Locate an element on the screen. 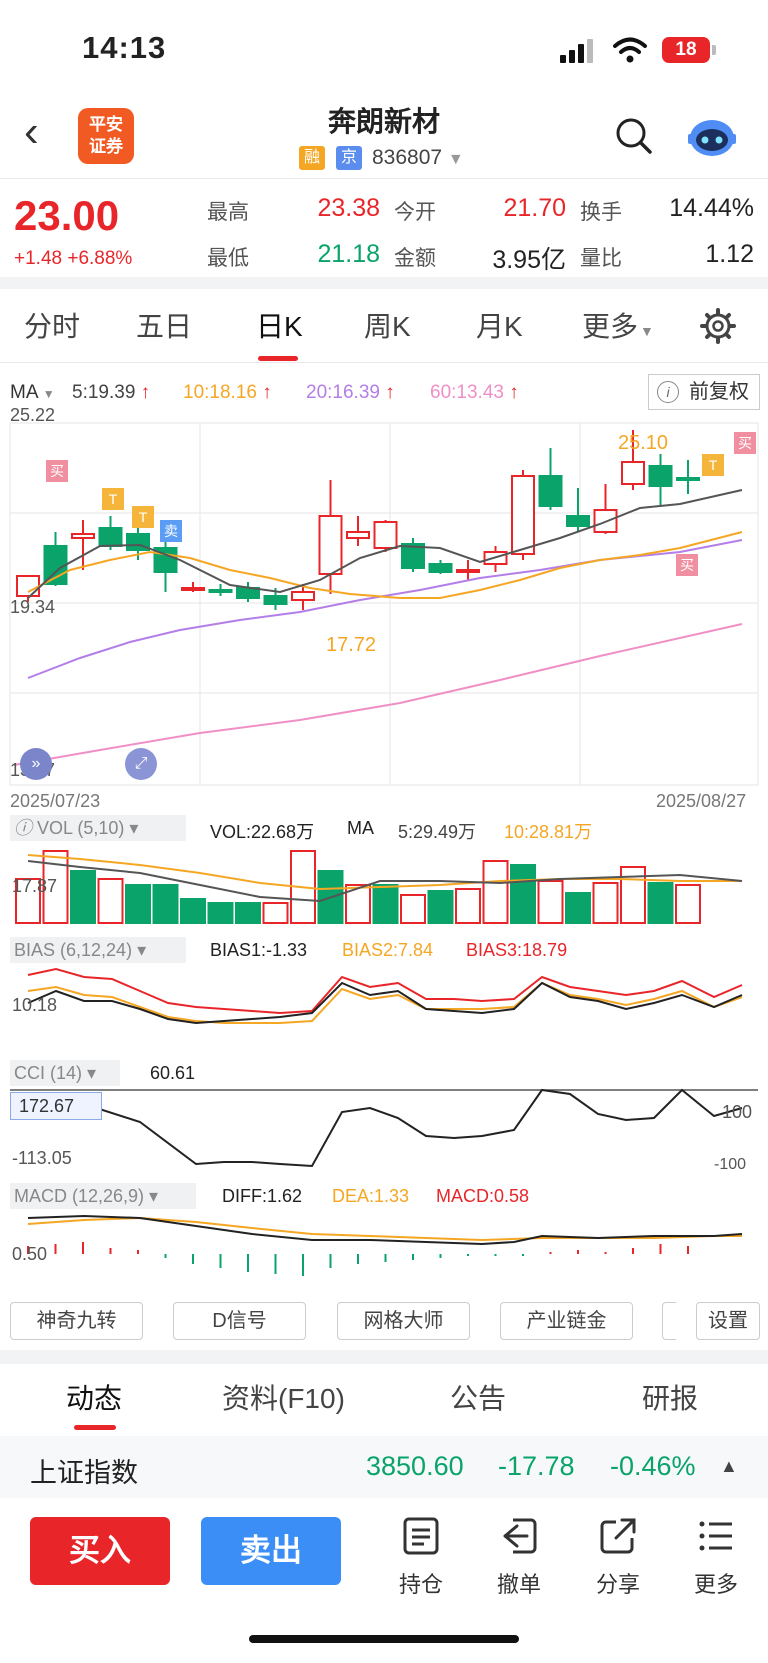 The image size is (768, 1663). turnover-value: 14.44% is located at coordinates (711, 208).